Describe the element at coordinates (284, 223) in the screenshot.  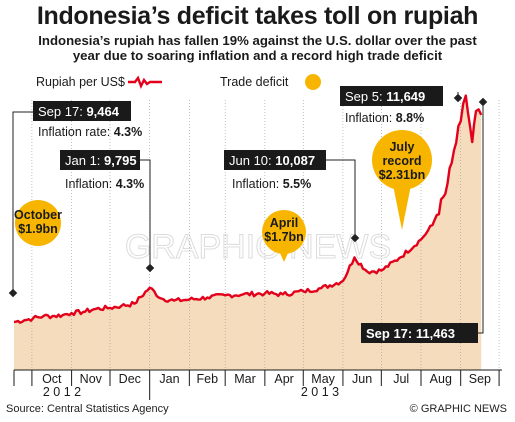
I see `bubble-month: April` at that location.